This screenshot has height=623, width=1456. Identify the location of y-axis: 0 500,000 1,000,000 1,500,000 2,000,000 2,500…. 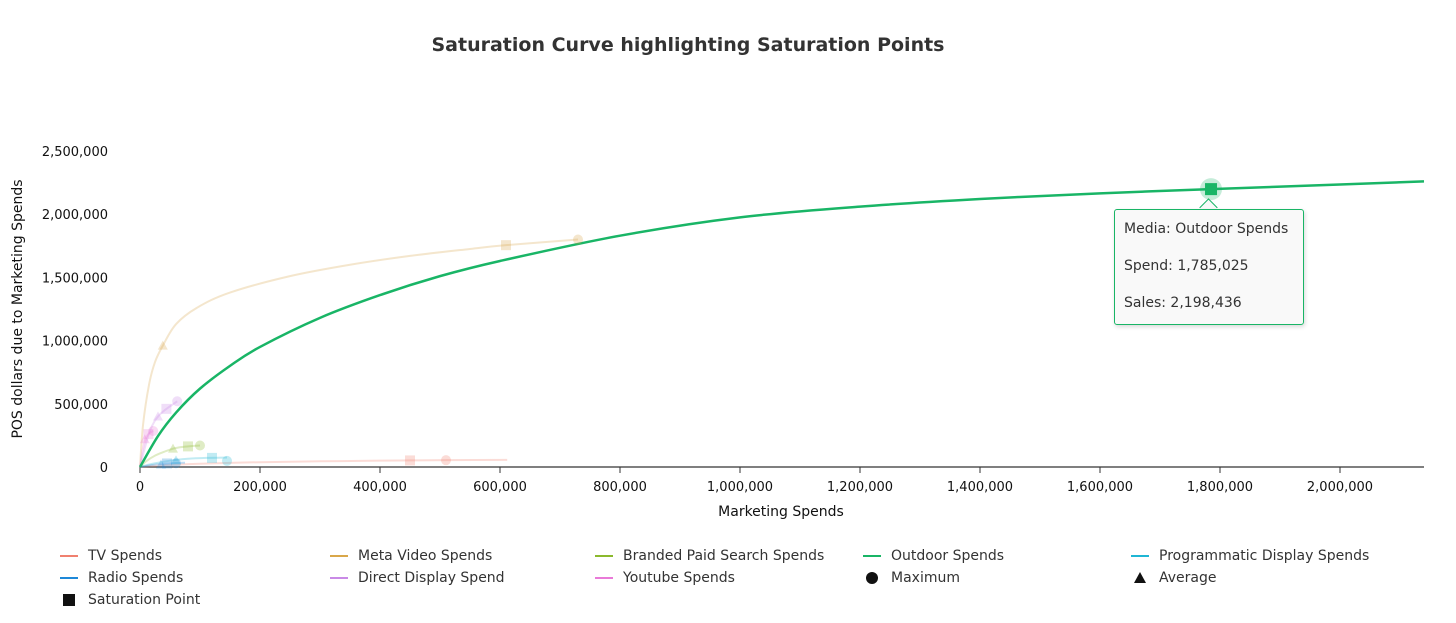
(75, 310).